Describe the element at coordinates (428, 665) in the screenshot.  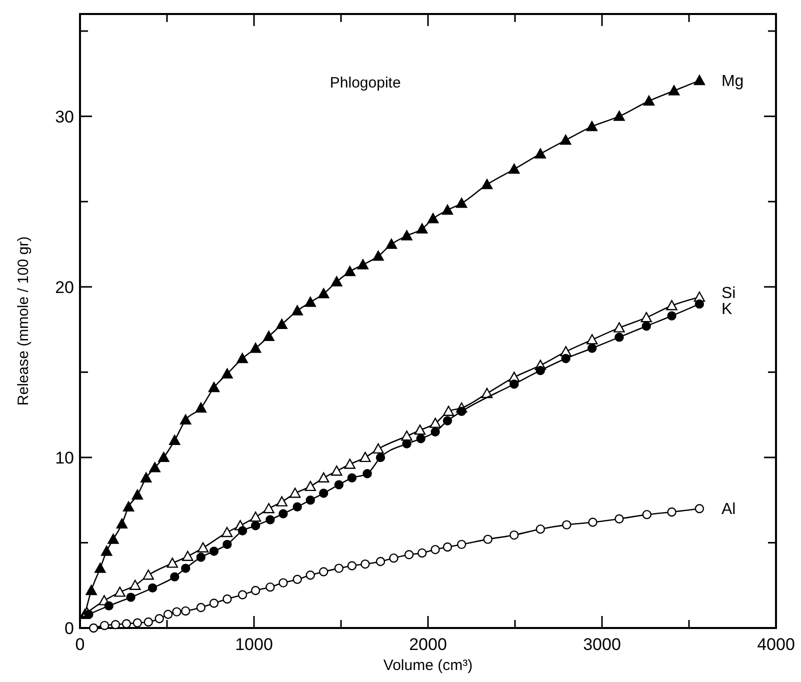
I see `x-axis-title: Volume (cm³)` at that location.